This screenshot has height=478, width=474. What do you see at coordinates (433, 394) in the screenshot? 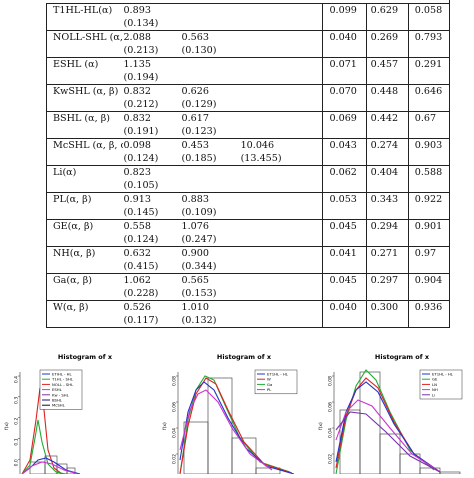
I see `legend-entry: Li` at bounding box center [433, 394].